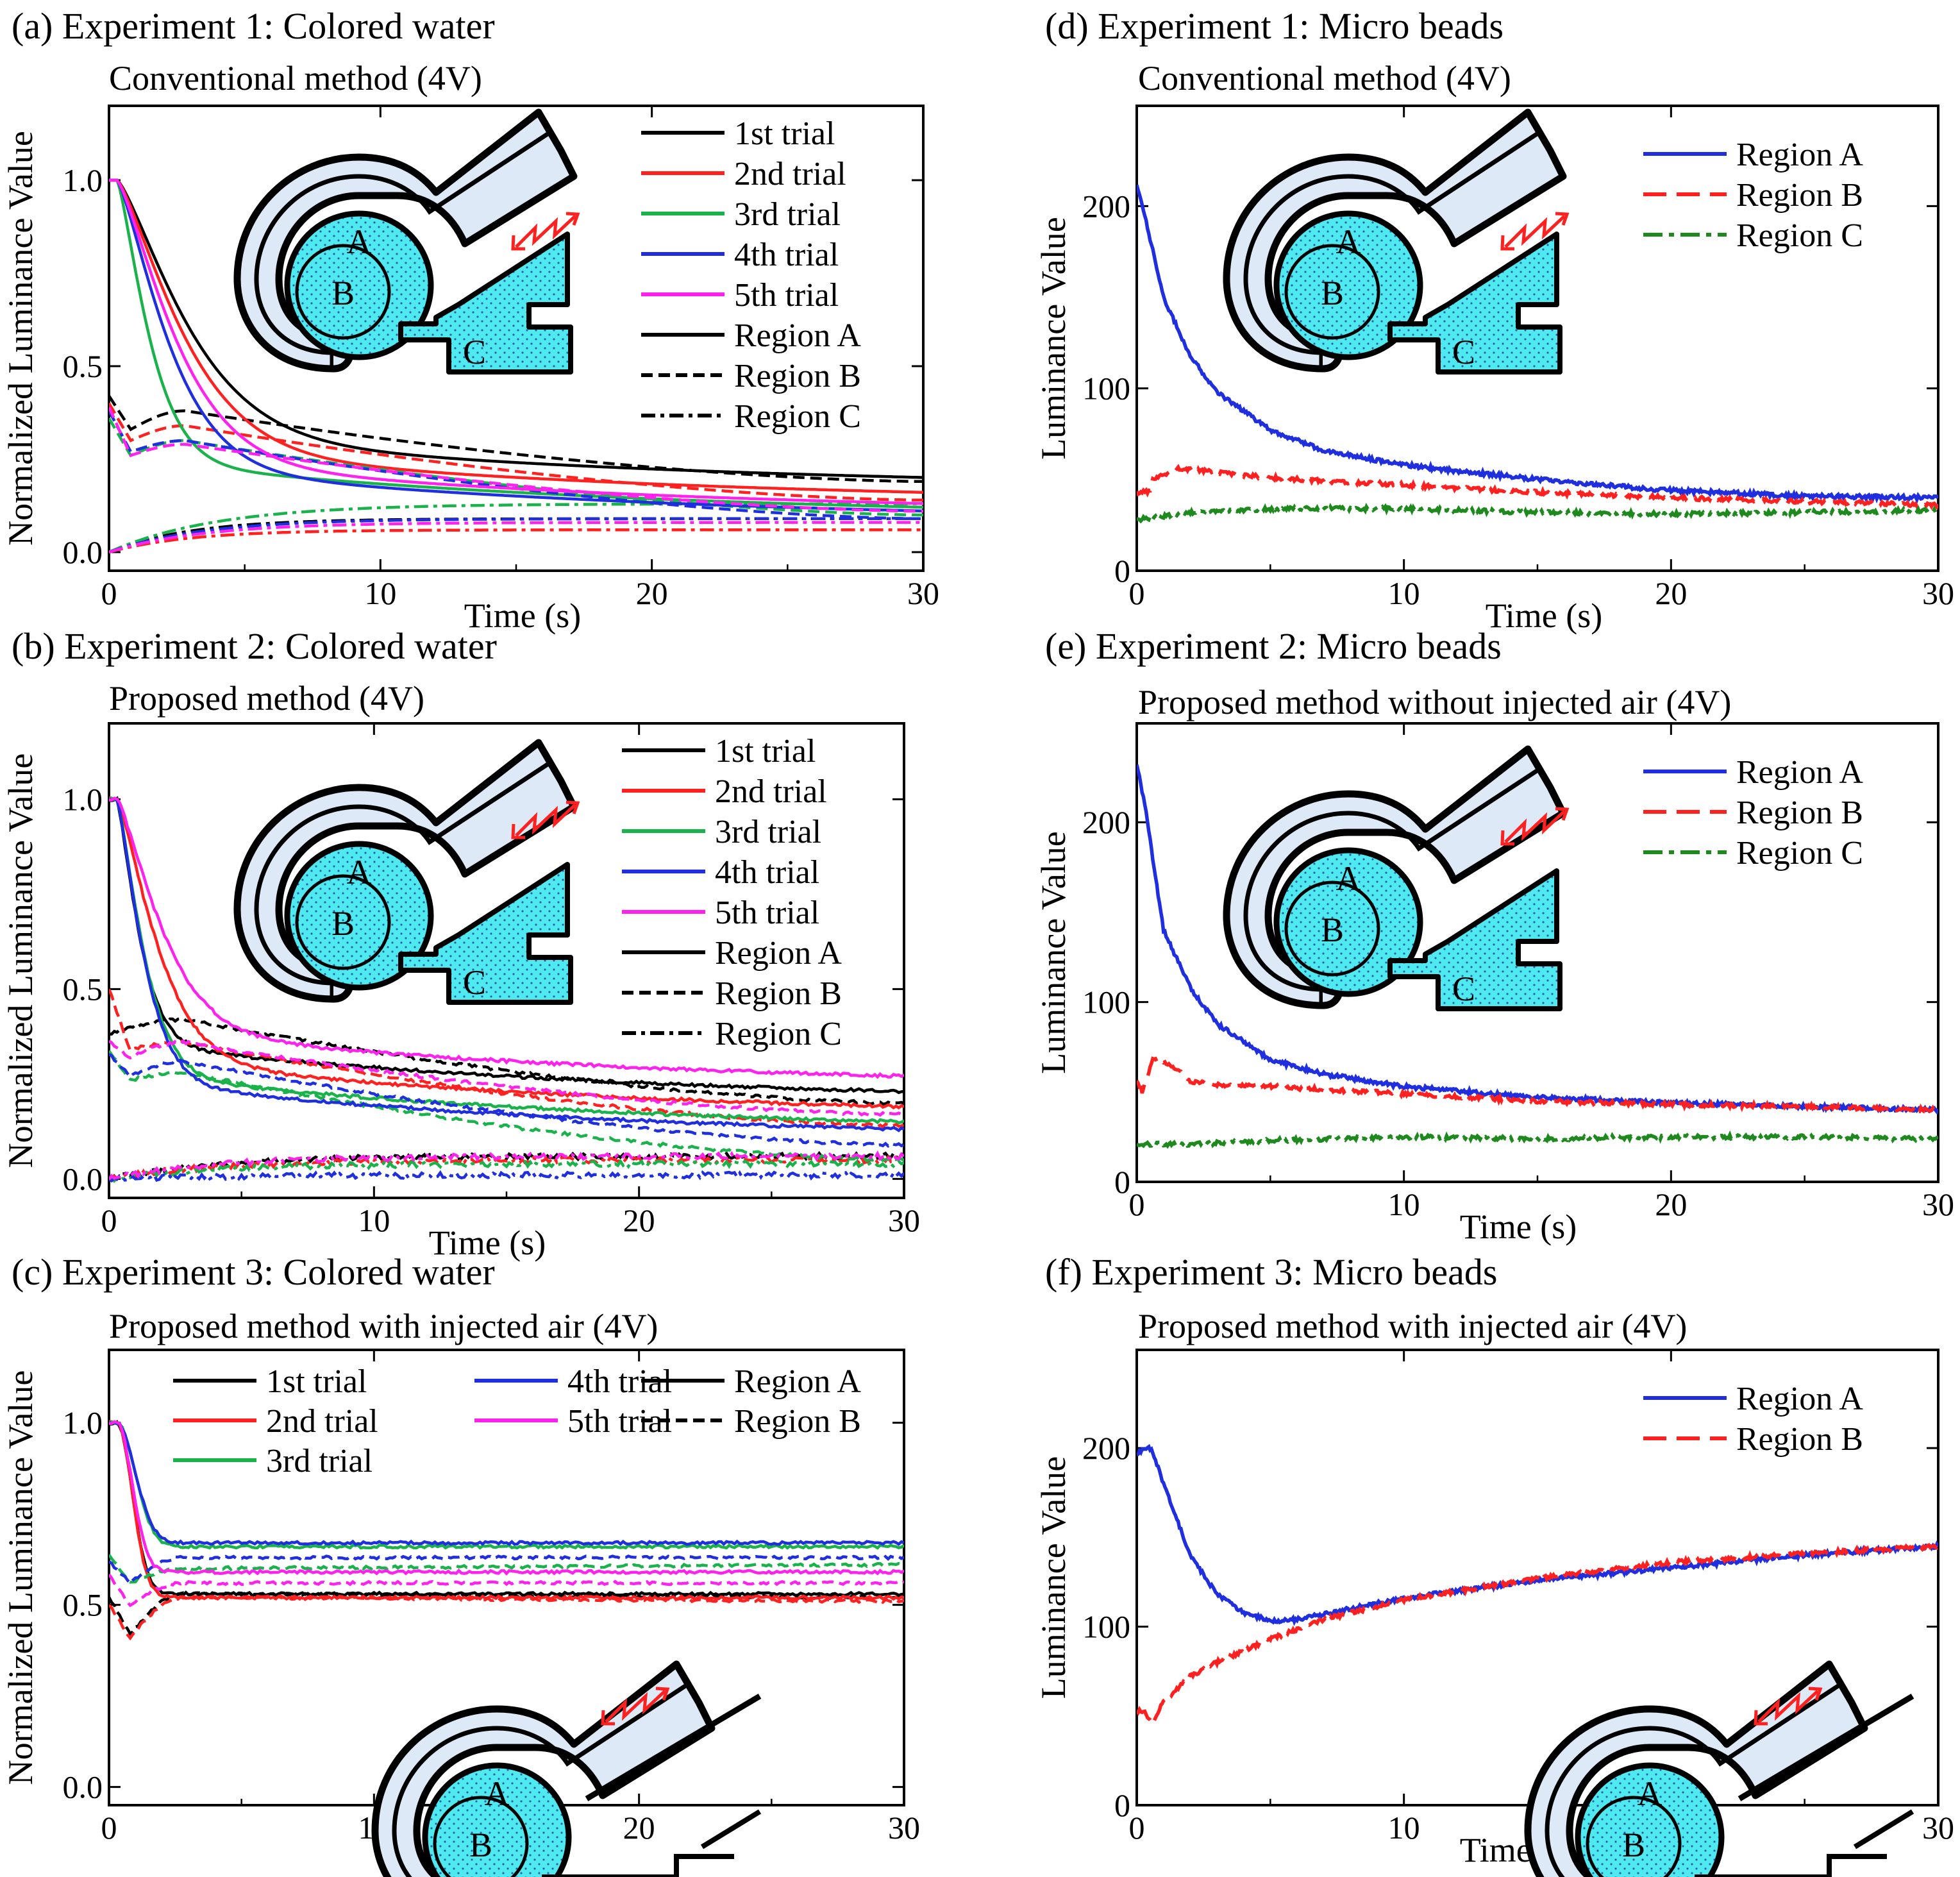 Image resolution: width=1960 pixels, height=1877 pixels. I want to click on series-4th-trial-region-B, so click(506, 1570).